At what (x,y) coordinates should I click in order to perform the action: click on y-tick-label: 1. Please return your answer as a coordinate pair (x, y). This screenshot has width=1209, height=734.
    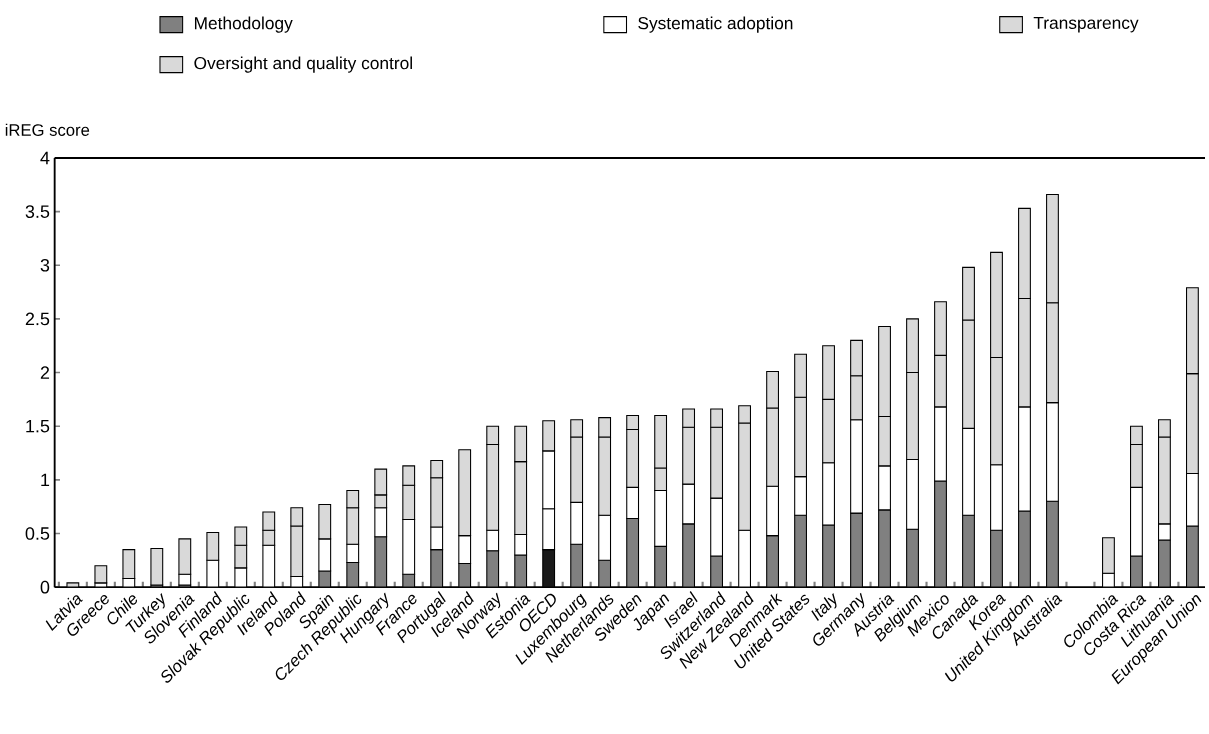
    Looking at the image, I should click on (45, 480).